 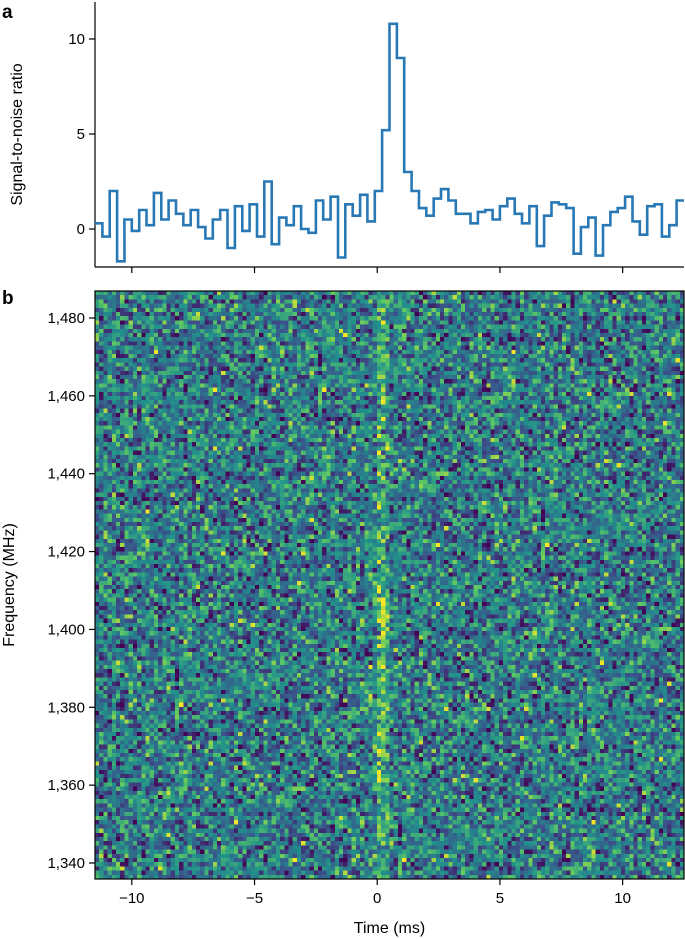 What do you see at coordinates (81, 134) in the screenshot?
I see `panel-a-y-tick-label: 5` at bounding box center [81, 134].